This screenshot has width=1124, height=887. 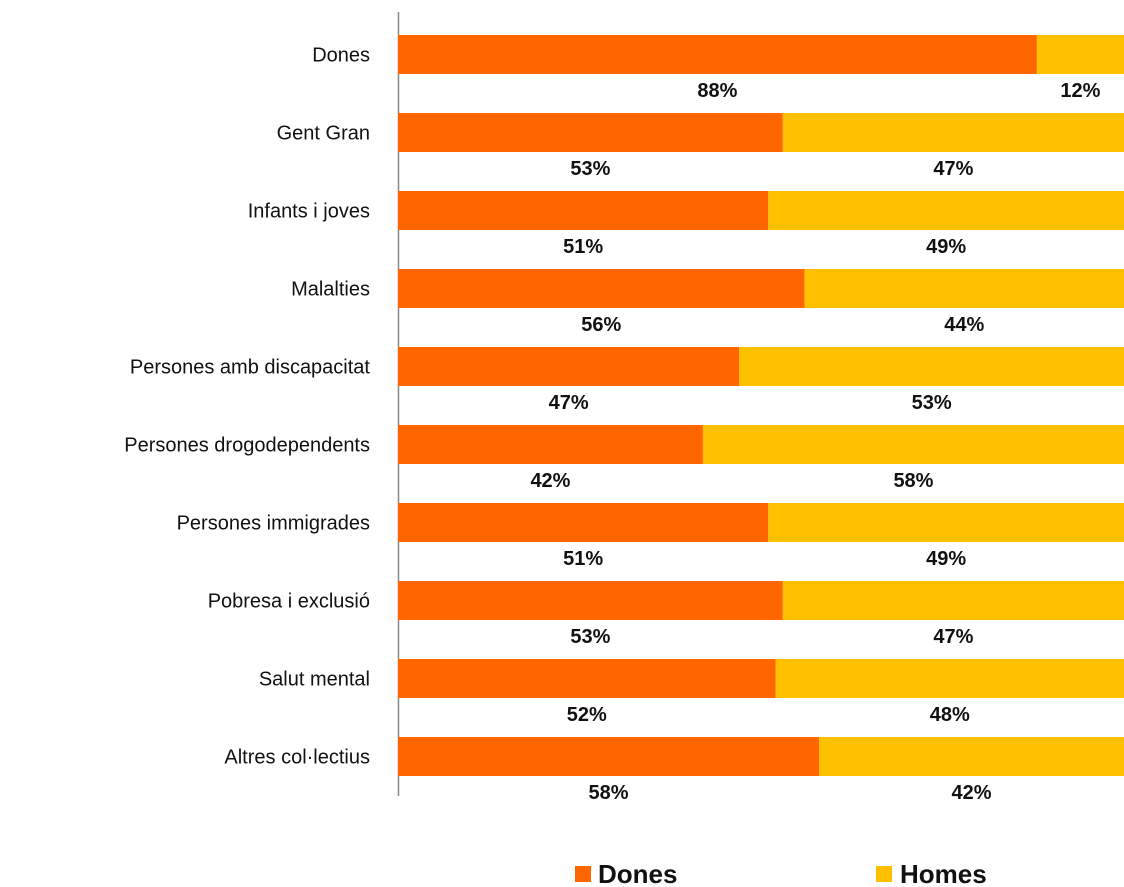 What do you see at coordinates (781, 873) in the screenshot?
I see `legend: Dones Homes` at bounding box center [781, 873].